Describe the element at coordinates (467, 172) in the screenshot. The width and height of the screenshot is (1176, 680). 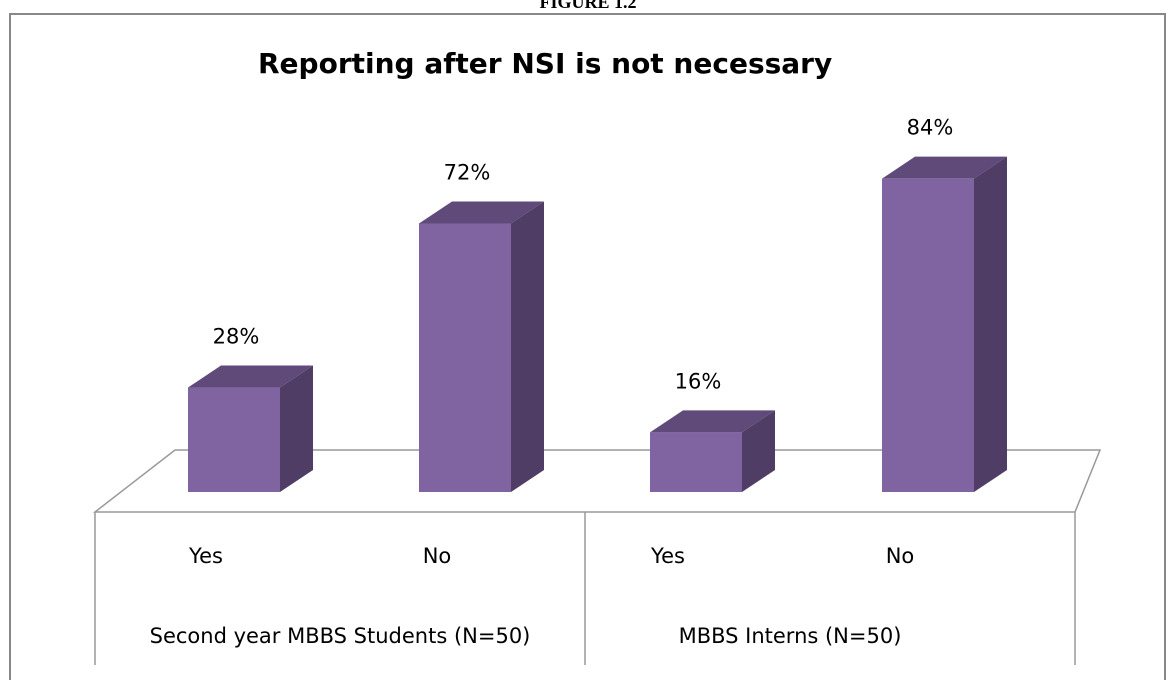
I see `value-label: 72%` at that location.